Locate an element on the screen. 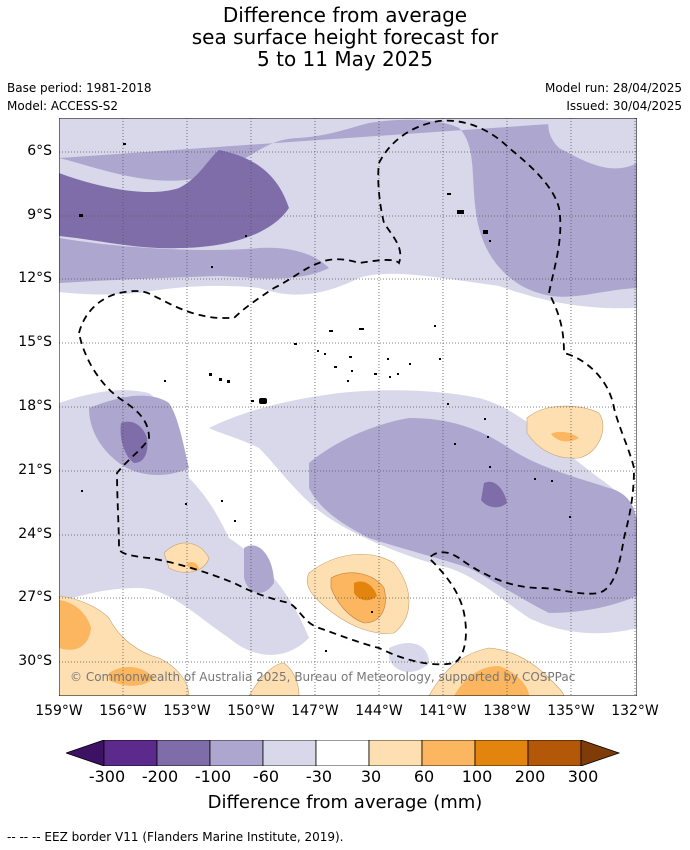  contour-pos100-center is located at coordinates (365, 591).